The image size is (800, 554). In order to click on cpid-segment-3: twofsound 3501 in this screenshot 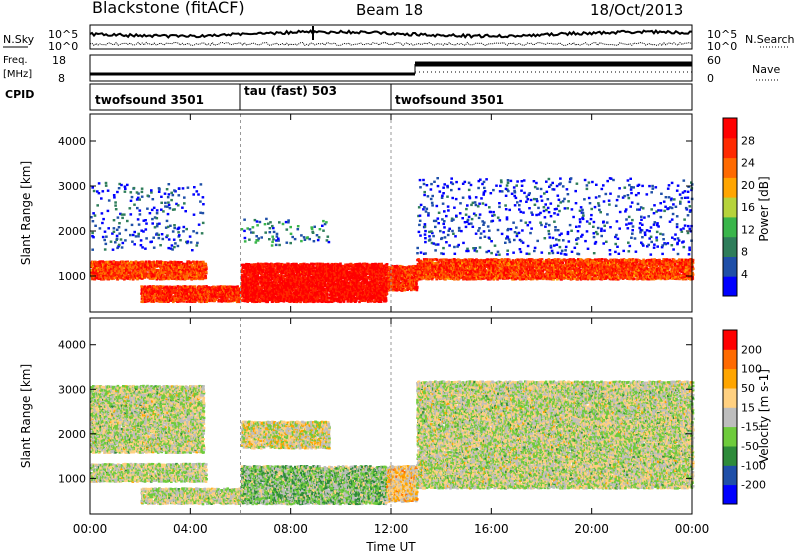, I will do `click(449, 100)`.